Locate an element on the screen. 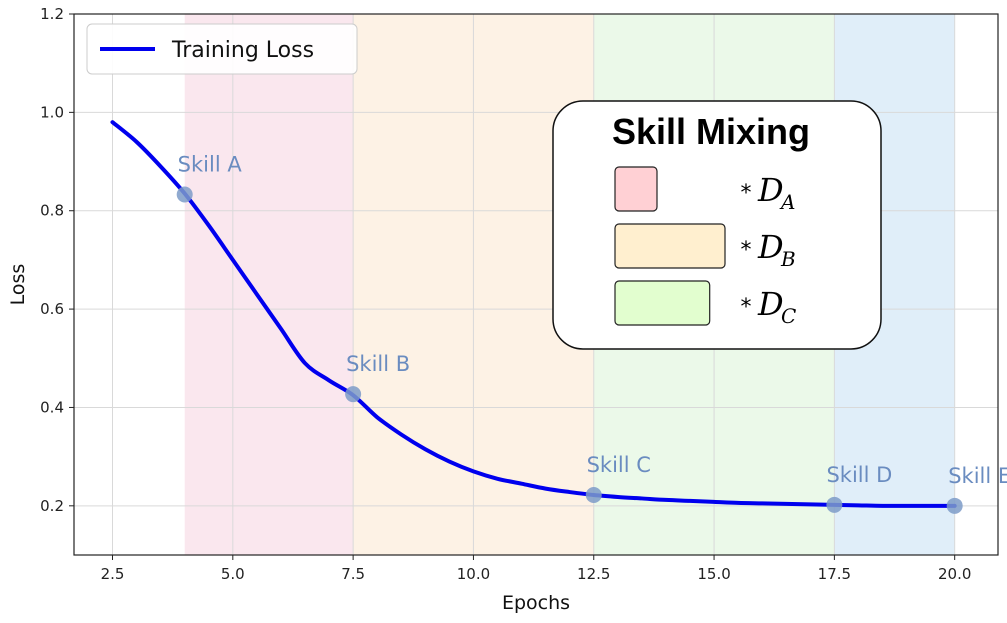  skill-mixing-subscript-b: B is located at coordinates (788, 259).